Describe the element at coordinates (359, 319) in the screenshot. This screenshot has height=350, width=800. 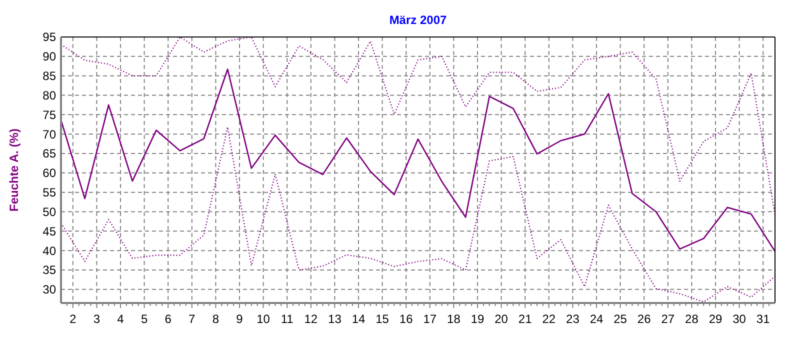
I see `x-tick-label: 14` at that location.